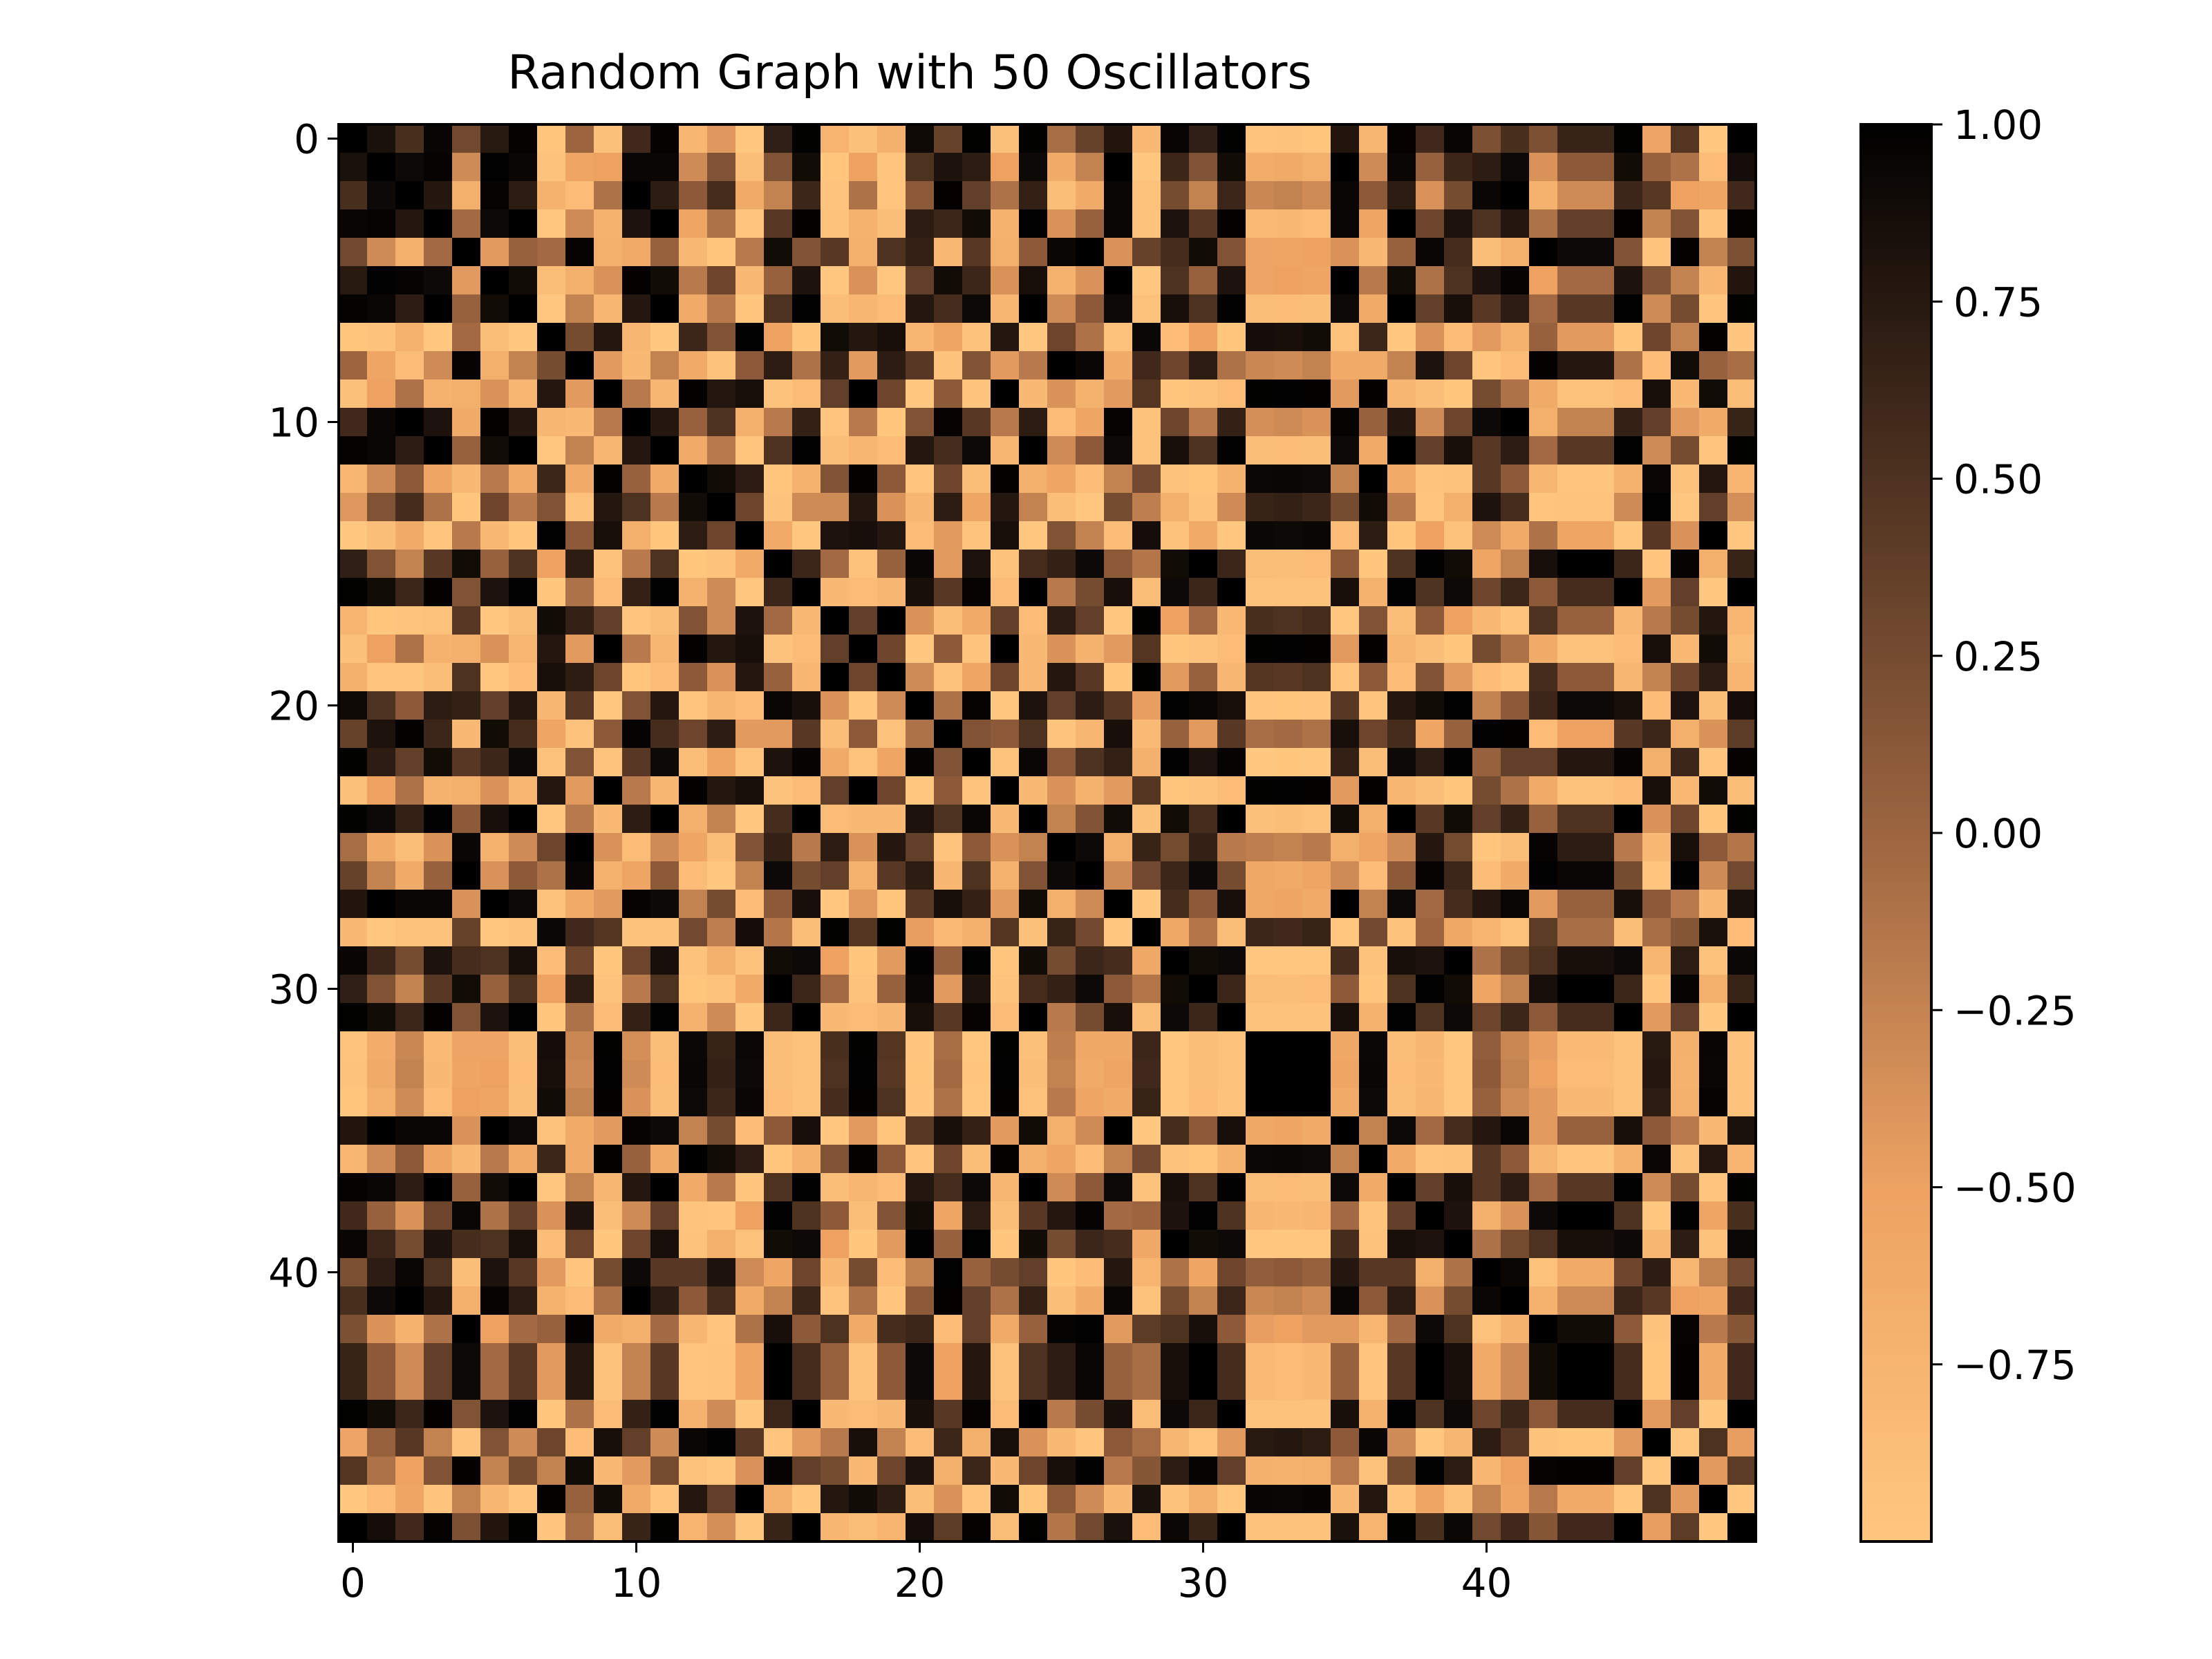 The height and width of the screenshot is (1659, 2212). What do you see at coordinates (293, 990) in the screenshot?
I see `y-tick-label: 30` at bounding box center [293, 990].